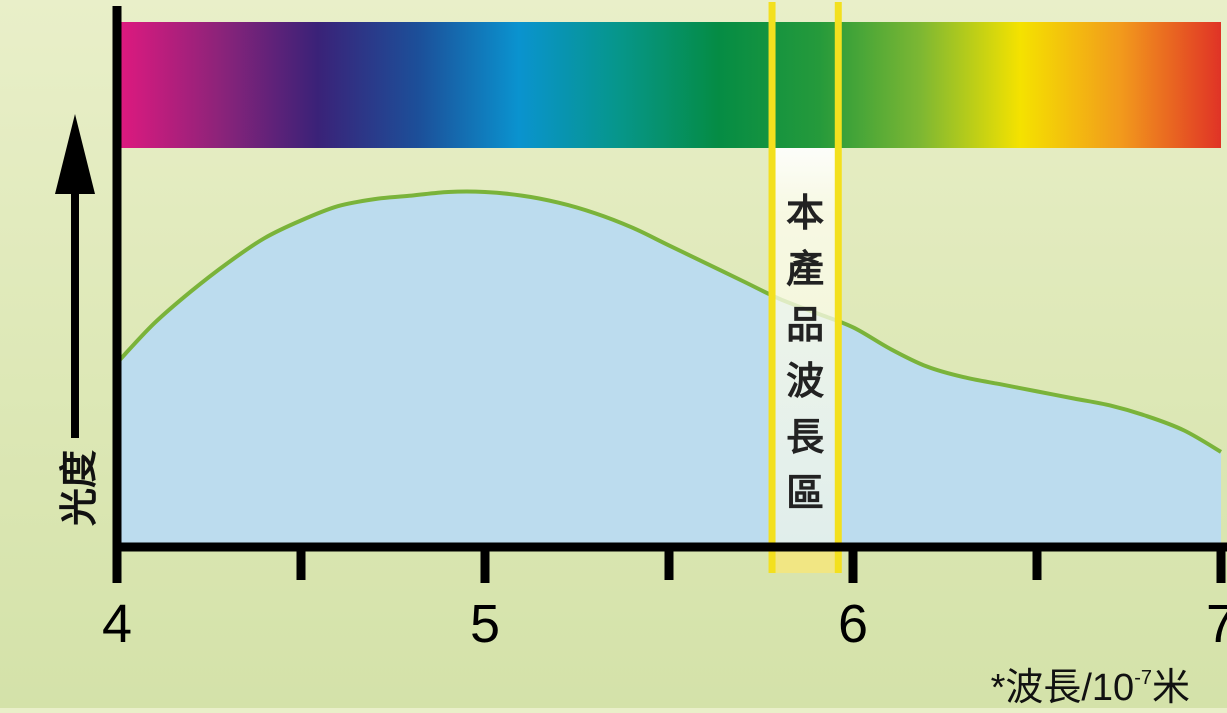 This screenshot has height=713, width=1227. Describe the element at coordinates (117, 624) in the screenshot. I see `x-tick-label: 4` at that location.